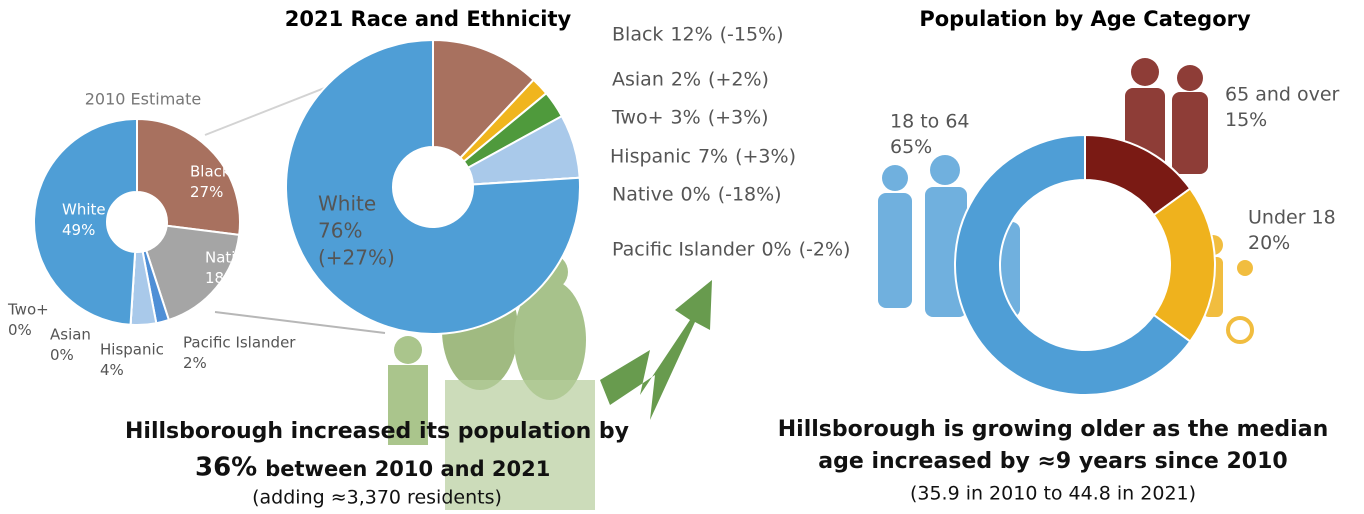 Image resolution: width=1364 pixels, height=514 pixels. What do you see at coordinates (1246, 120) in the screenshot?
I see `value-label: 15%` at bounding box center [1246, 120].